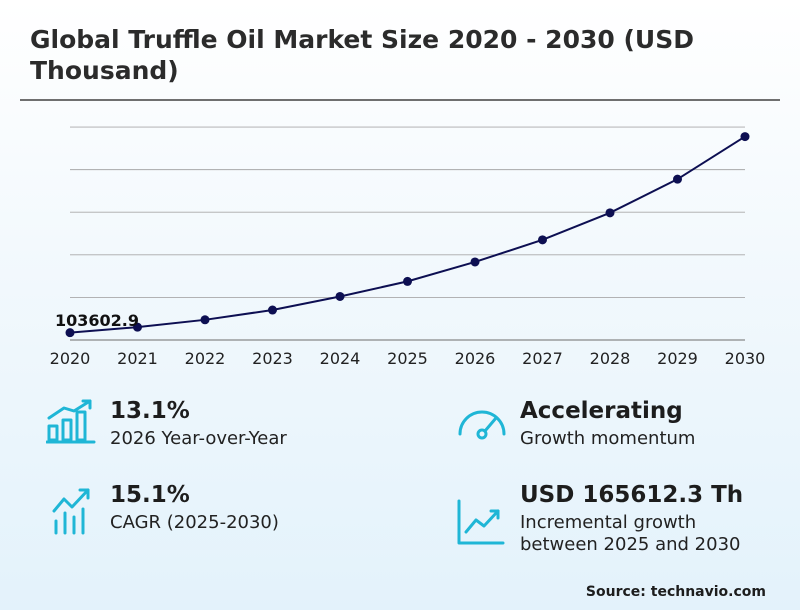 The height and width of the screenshot is (610, 800). I want to click on cagr-value: 15.1%, so click(150, 495).